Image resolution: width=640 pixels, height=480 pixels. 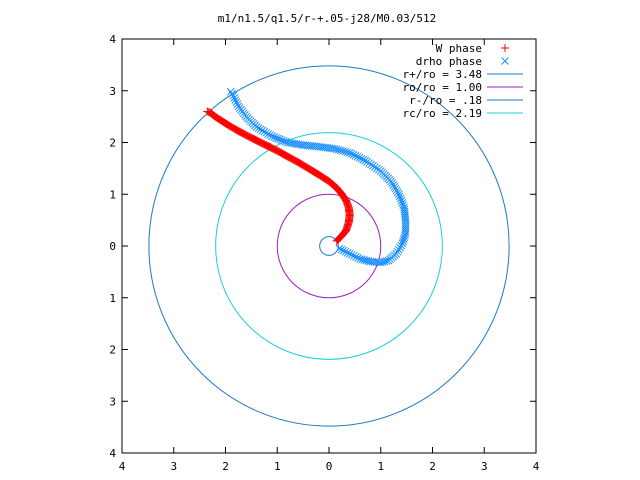 I want to click on circle-ro, so click(x=329, y=246).